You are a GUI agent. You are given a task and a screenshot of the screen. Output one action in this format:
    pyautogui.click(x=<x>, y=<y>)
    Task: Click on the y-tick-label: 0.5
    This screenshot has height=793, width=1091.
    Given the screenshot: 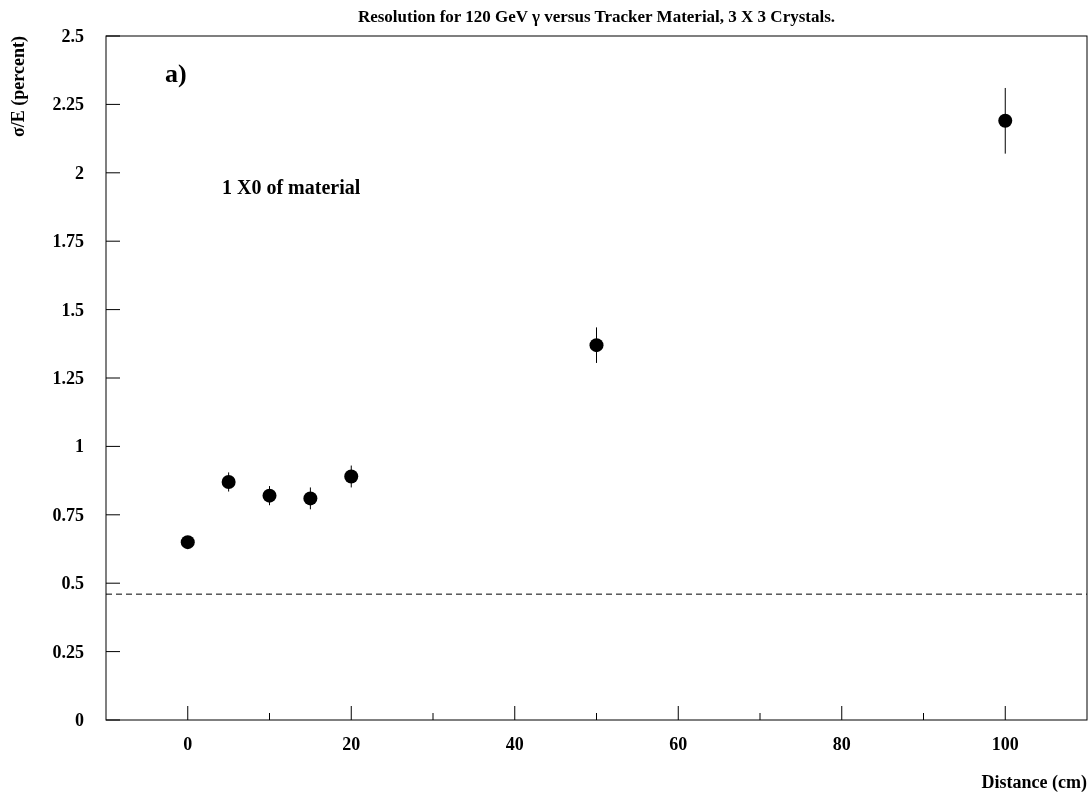 What is the action you would take?
    pyautogui.click(x=72, y=583)
    